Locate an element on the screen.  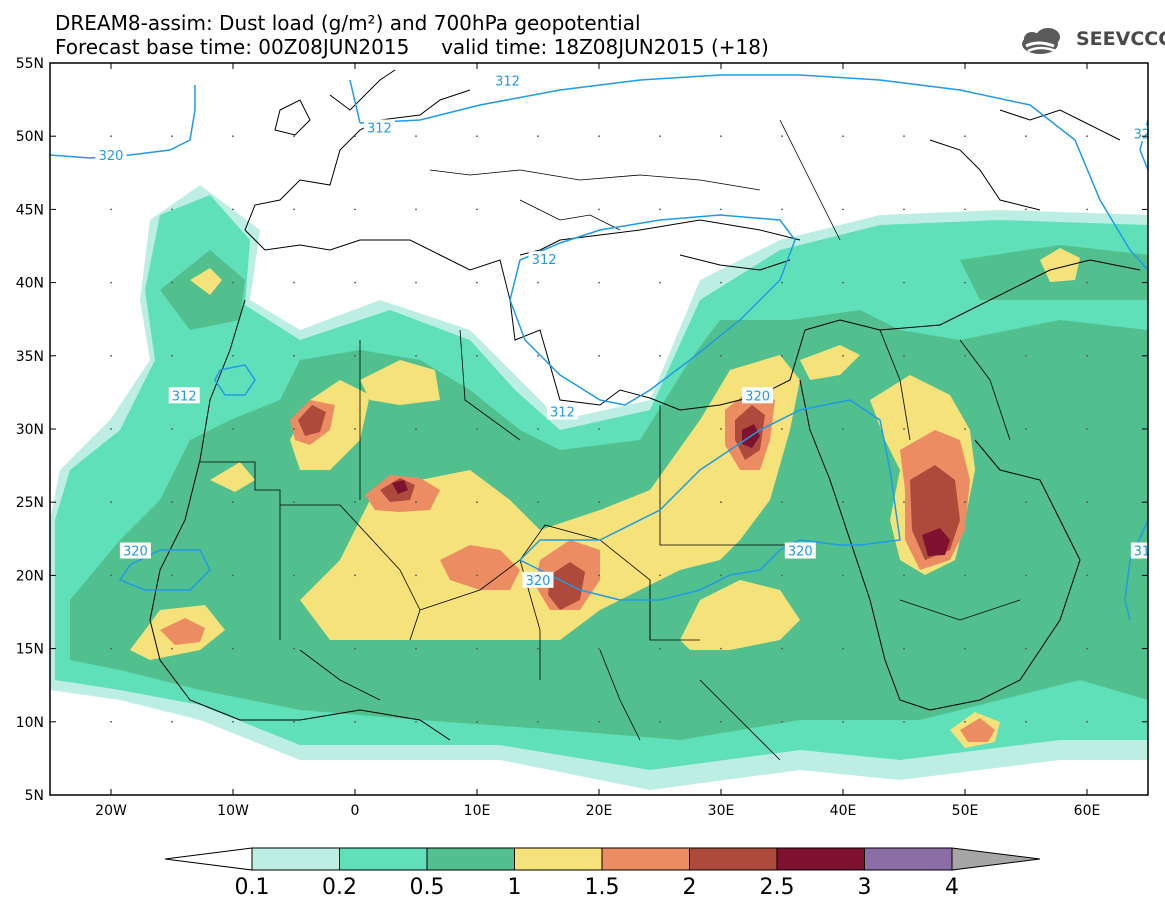
lon-label: 50E is located at coordinates (965, 811).